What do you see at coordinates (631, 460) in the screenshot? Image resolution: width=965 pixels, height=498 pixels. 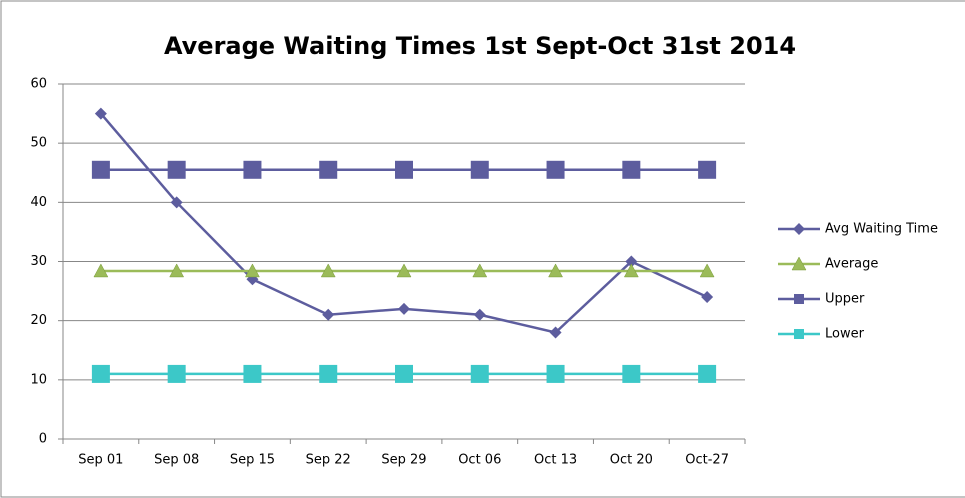 I see `x-tick-label: Oct 20` at bounding box center [631, 460].